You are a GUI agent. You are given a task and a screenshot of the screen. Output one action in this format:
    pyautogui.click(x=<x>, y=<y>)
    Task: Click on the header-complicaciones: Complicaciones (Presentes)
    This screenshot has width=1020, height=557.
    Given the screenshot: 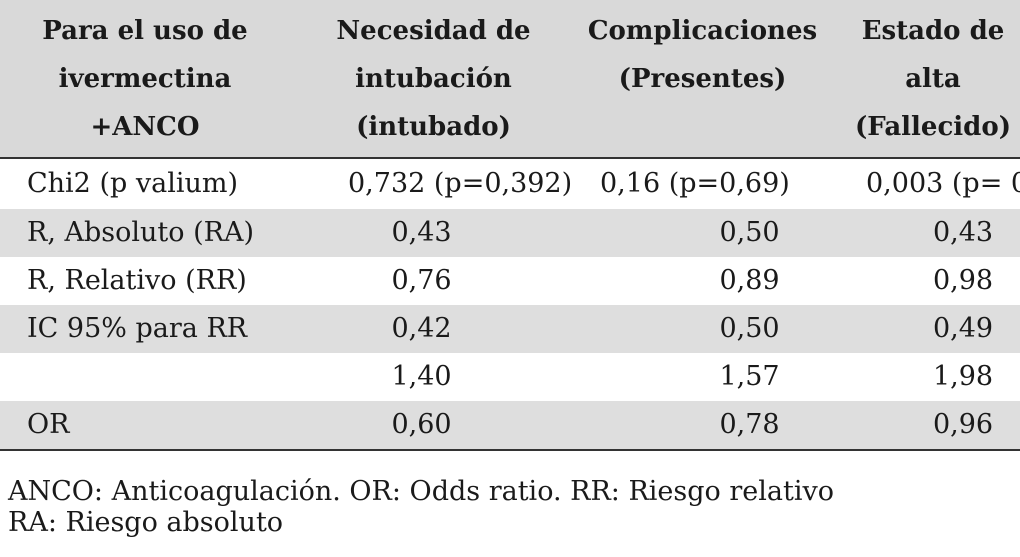 What is the action you would take?
    pyautogui.click(x=699, y=79)
    